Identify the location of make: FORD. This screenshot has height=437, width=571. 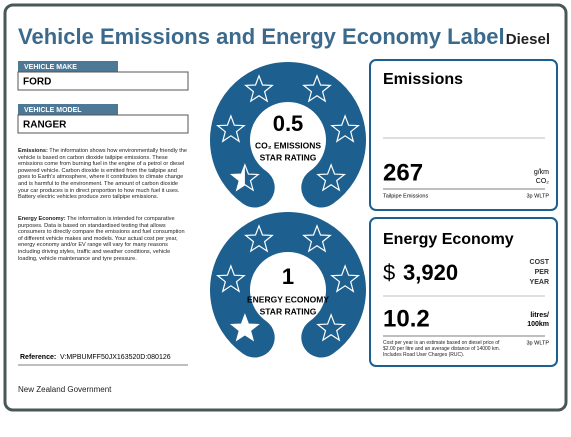
(37, 82).